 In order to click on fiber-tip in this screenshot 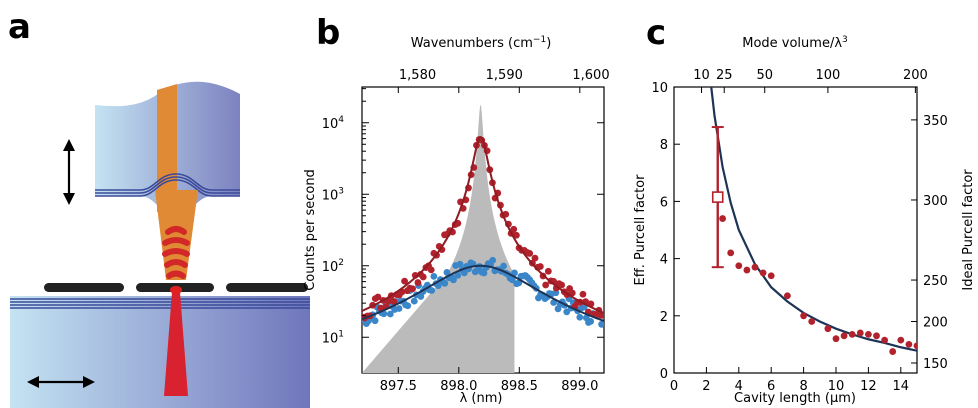, I will do `click(167, 205)`.